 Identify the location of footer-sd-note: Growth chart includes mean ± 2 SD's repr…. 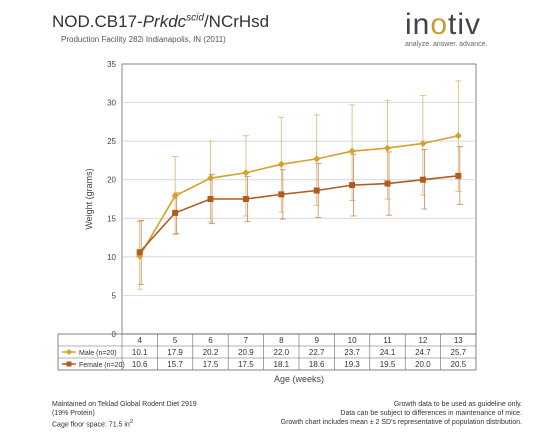
(401, 422).